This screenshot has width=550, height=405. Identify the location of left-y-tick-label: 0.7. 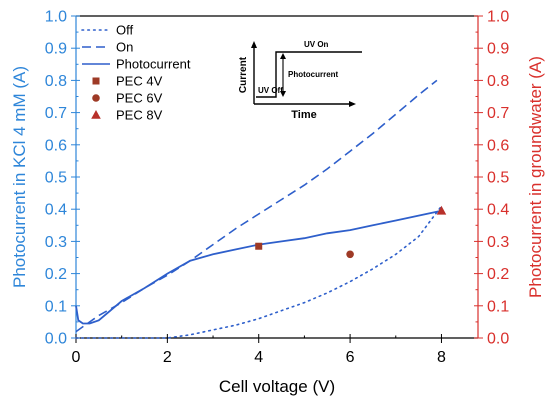
(56, 113).